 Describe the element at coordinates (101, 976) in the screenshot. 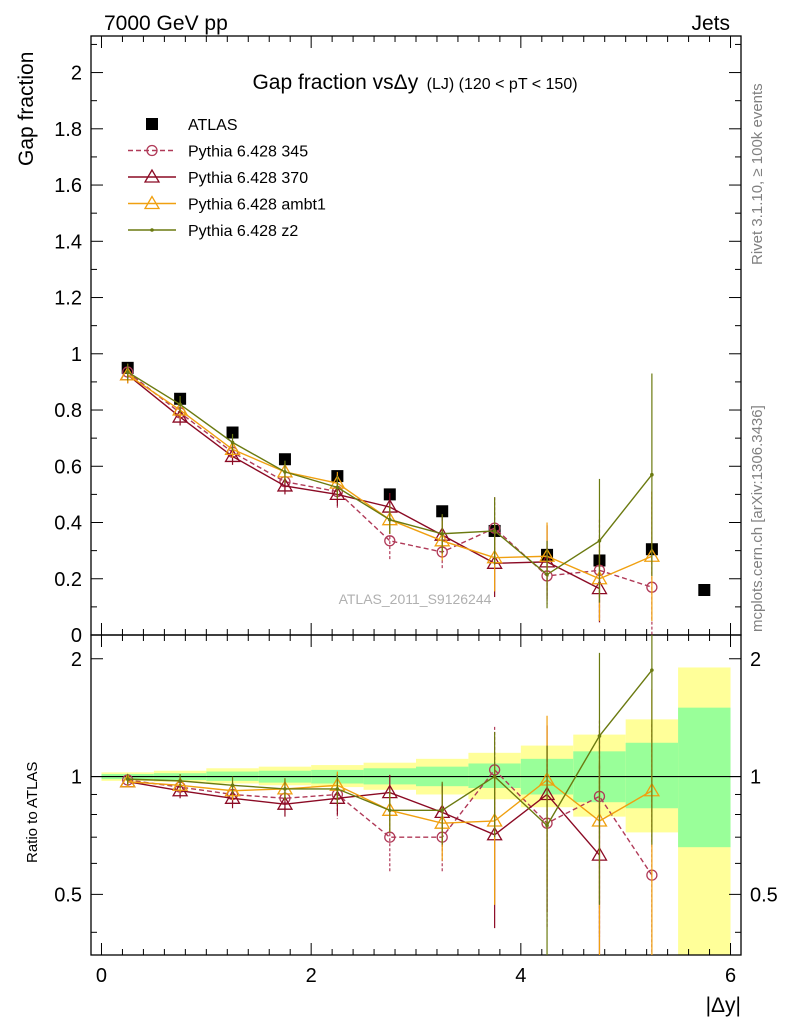

I see `x-tick-label: 0` at that location.